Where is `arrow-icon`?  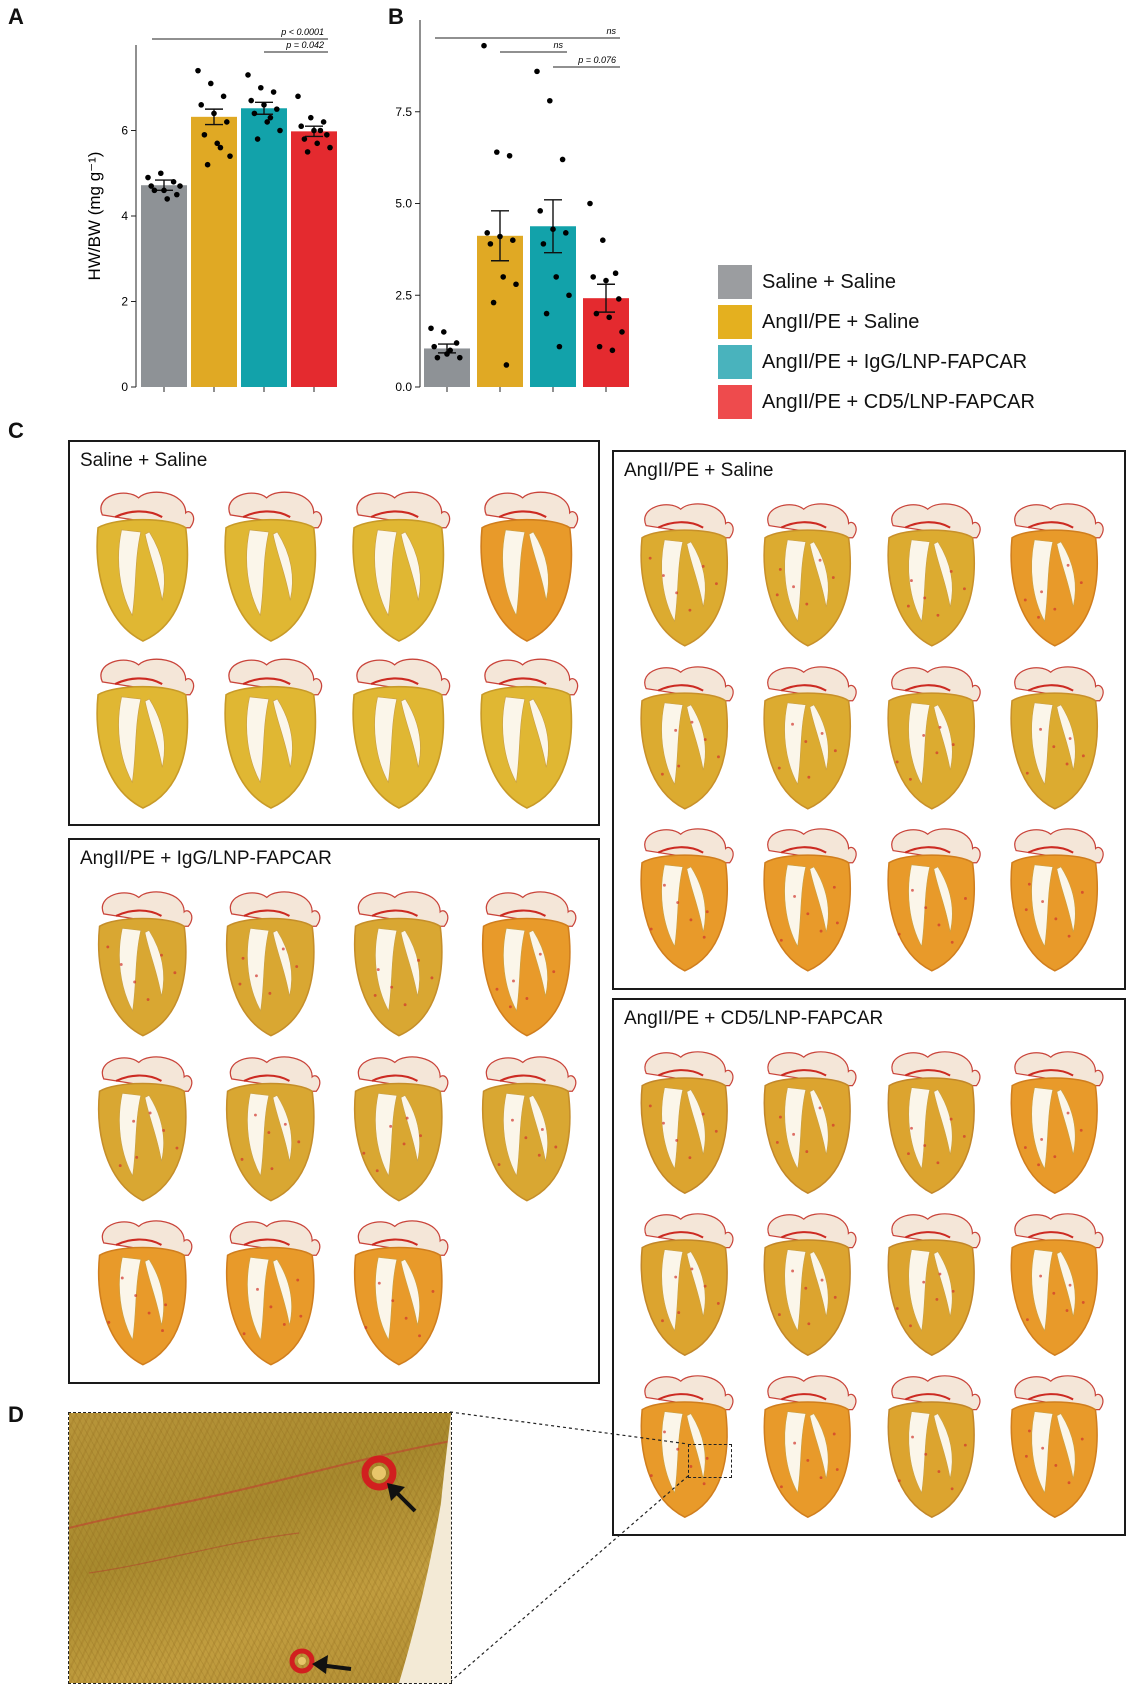
arrow-icon is located at coordinates (332, 1664).